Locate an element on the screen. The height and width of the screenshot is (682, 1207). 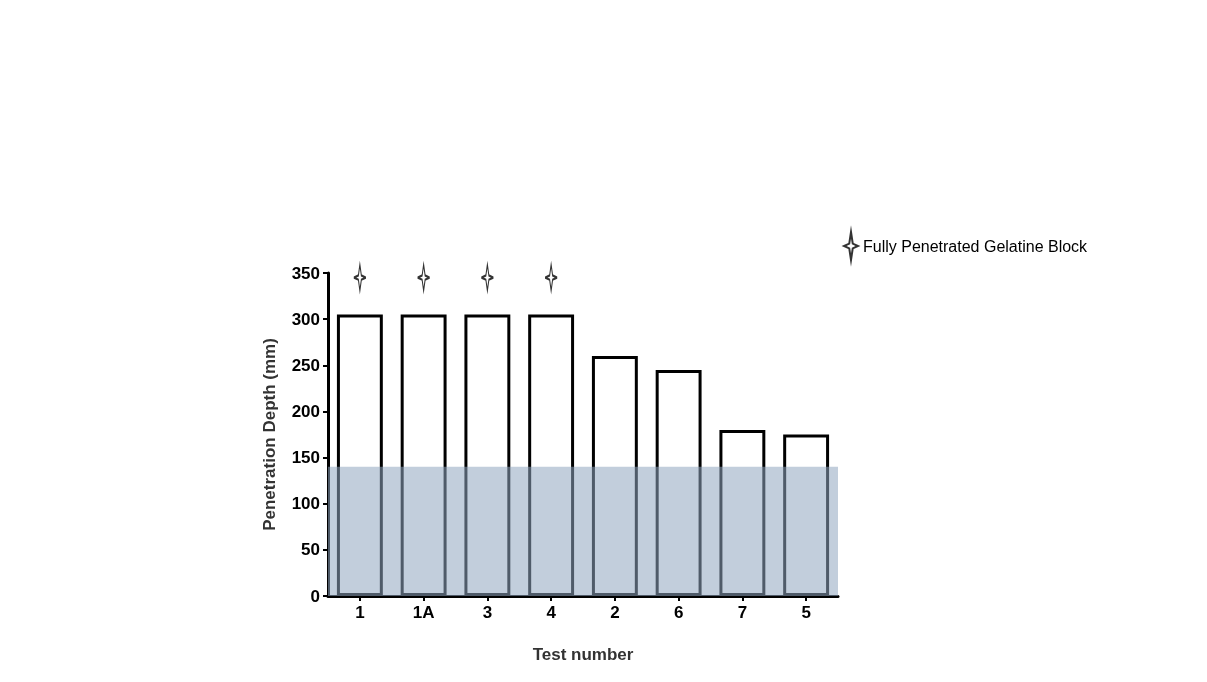
y-tick-label: 200 is located at coordinates (305, 411).